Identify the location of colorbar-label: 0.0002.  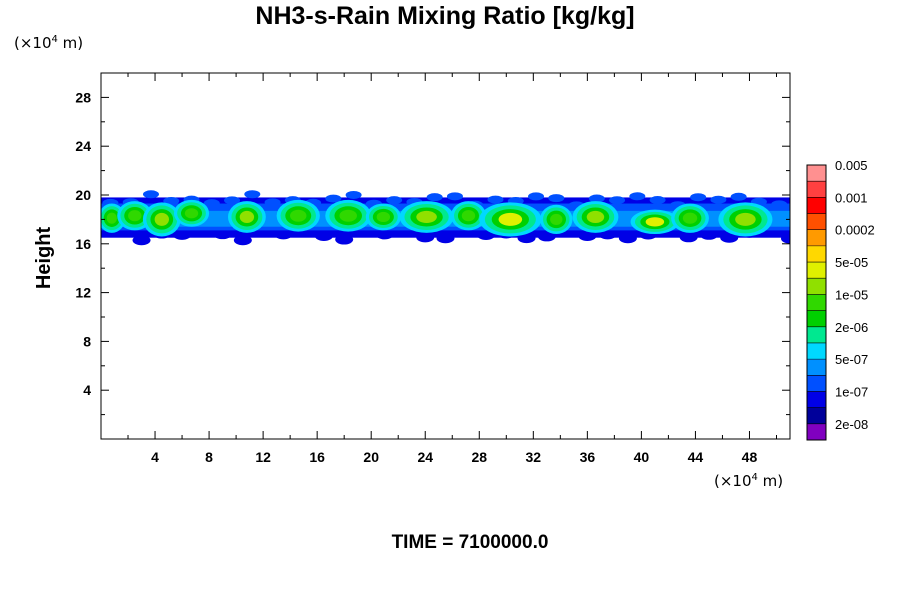
(855, 230).